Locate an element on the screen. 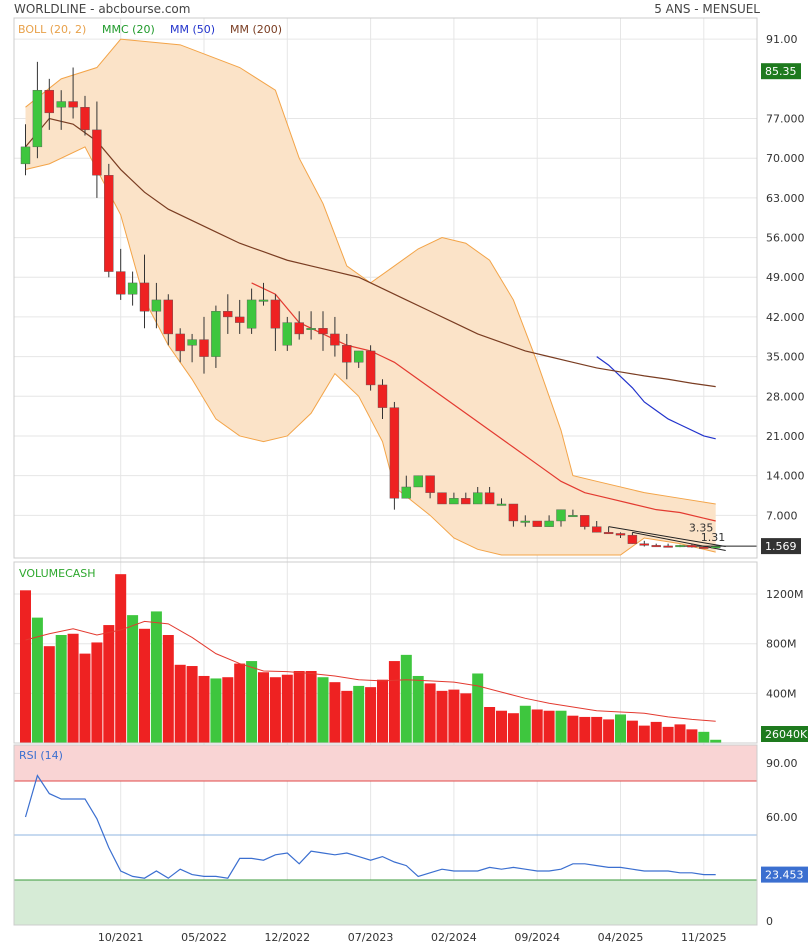  x-tick-label: 09/2024 is located at coordinates (537, 937).